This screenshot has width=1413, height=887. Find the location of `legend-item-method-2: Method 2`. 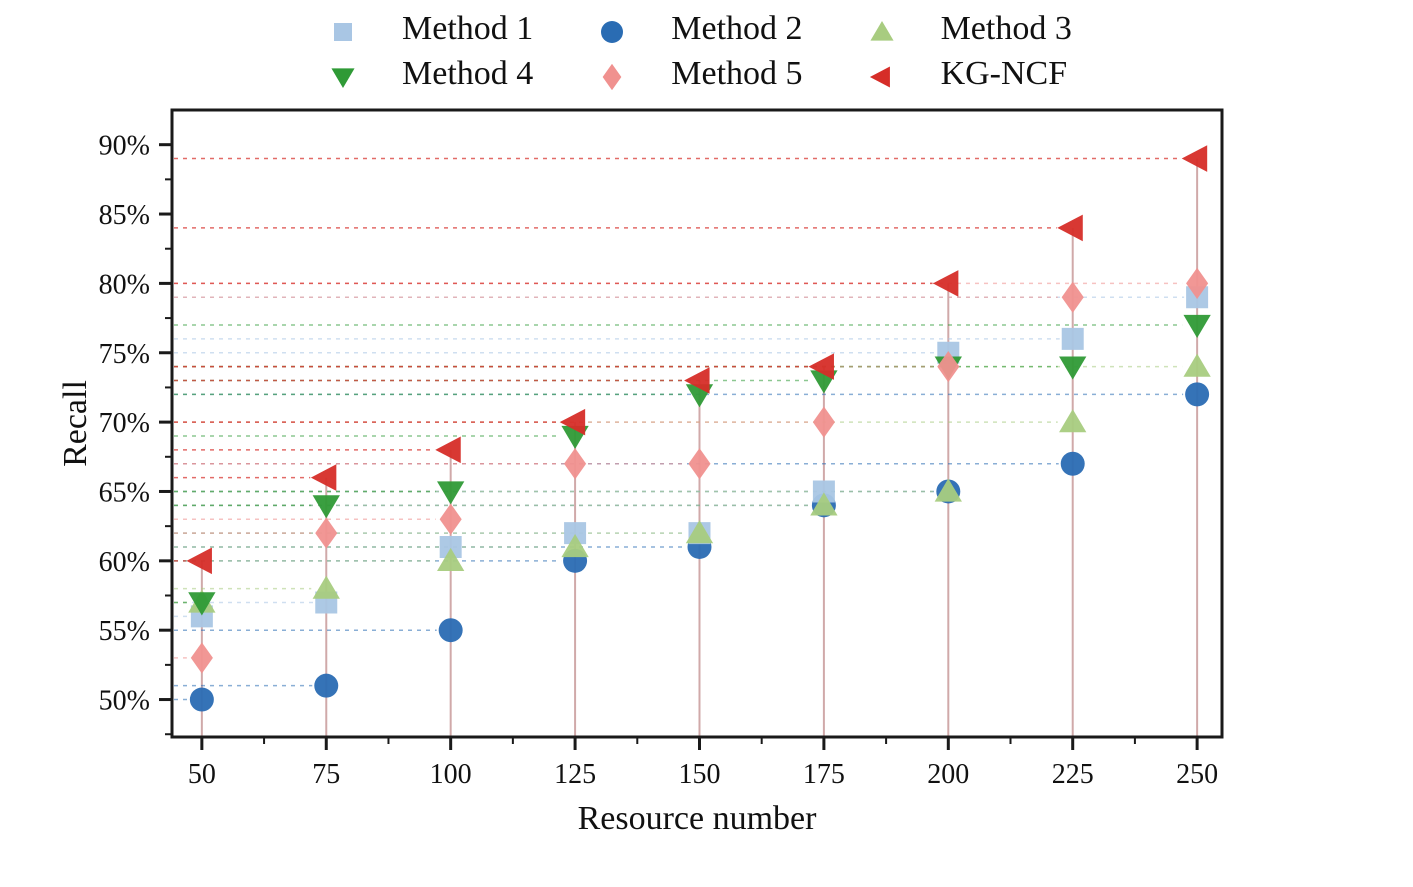

legend-item-method-2: Method 2 is located at coordinates (701, 28).